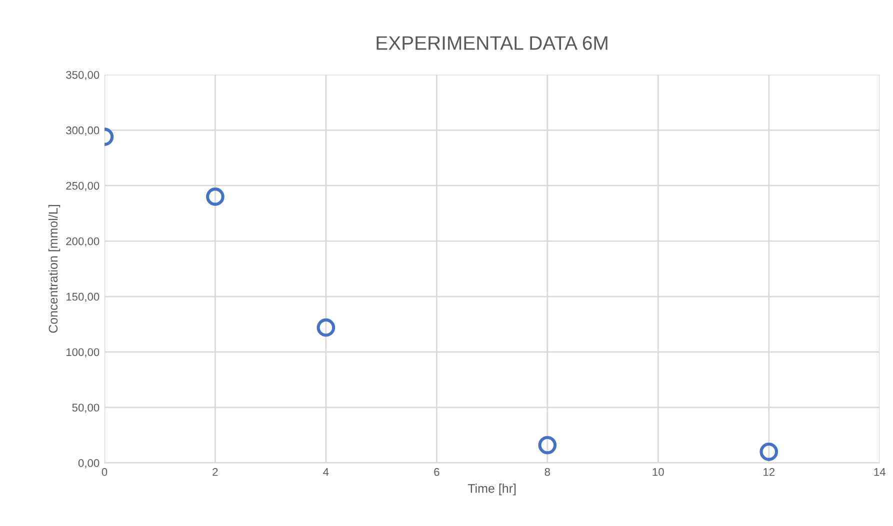  I want to click on x-tick-label: 2, so click(215, 472).